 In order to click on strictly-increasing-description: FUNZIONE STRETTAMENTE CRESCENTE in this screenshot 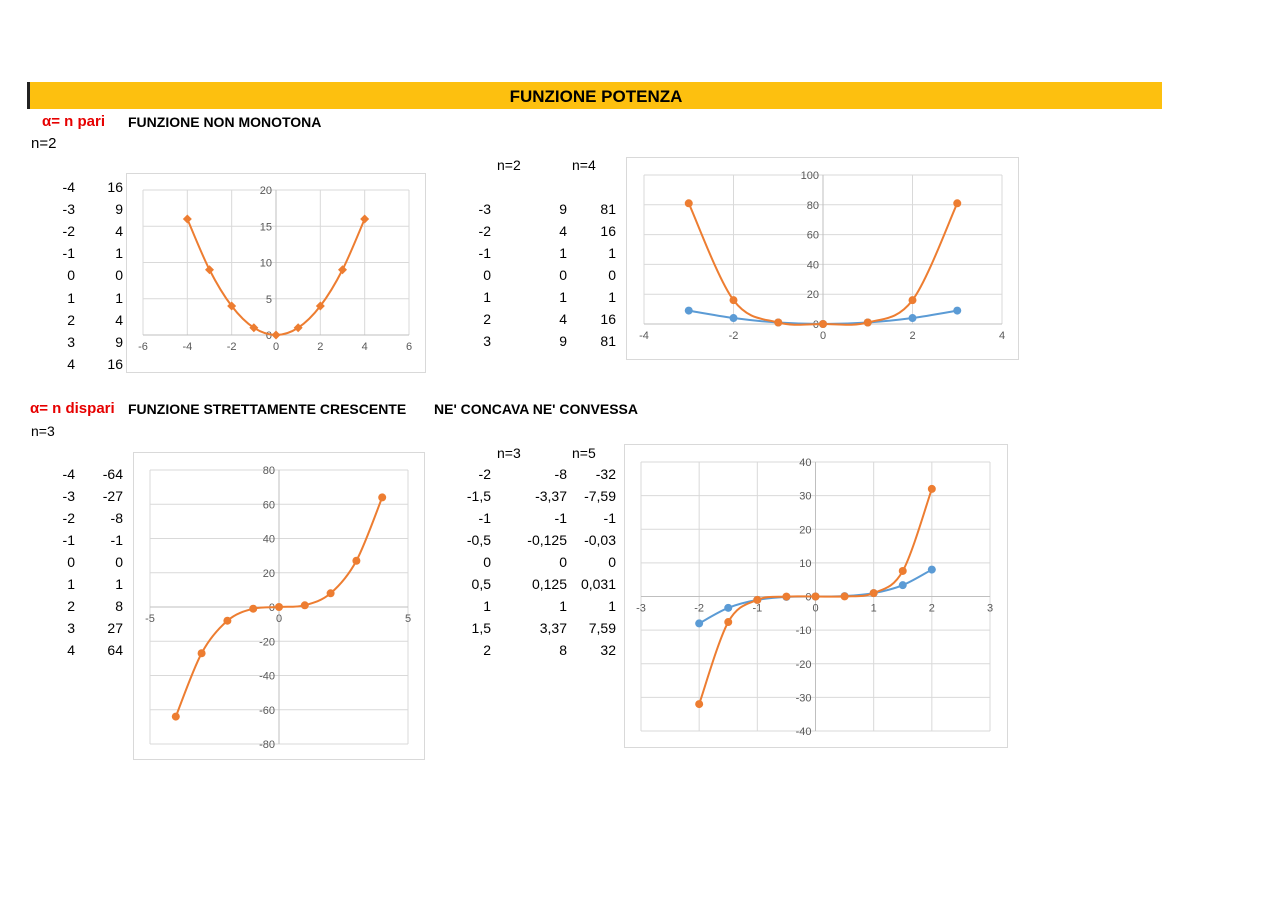, I will do `click(267, 409)`.